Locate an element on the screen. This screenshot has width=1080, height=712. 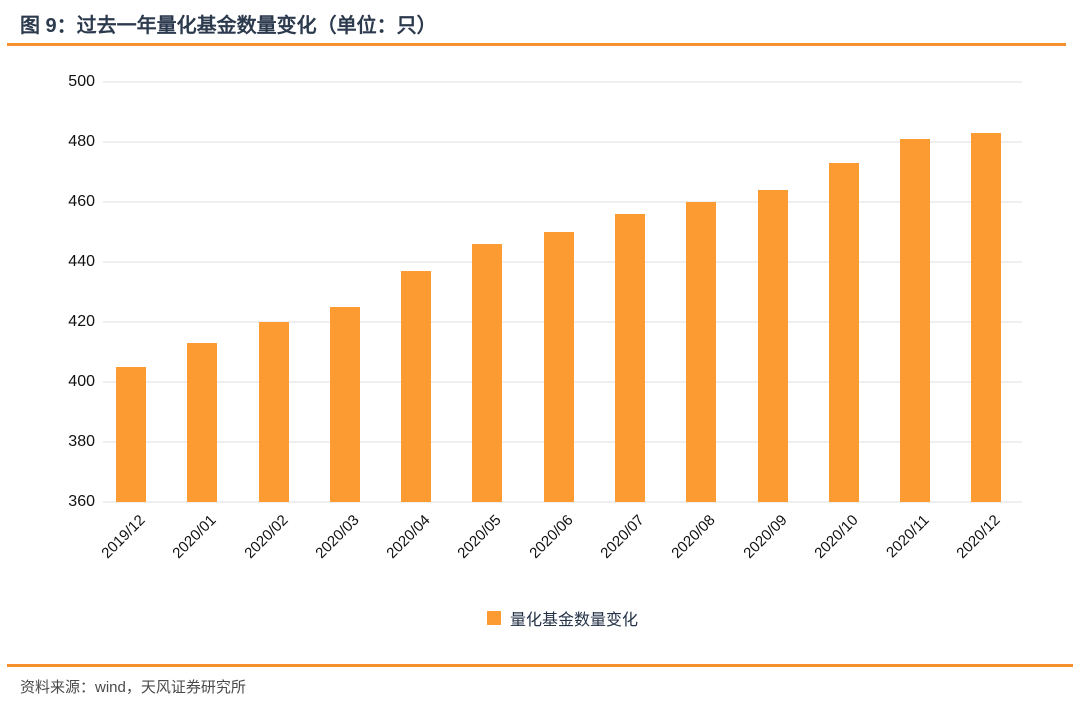
bar-2020/06 is located at coordinates (558, 367).